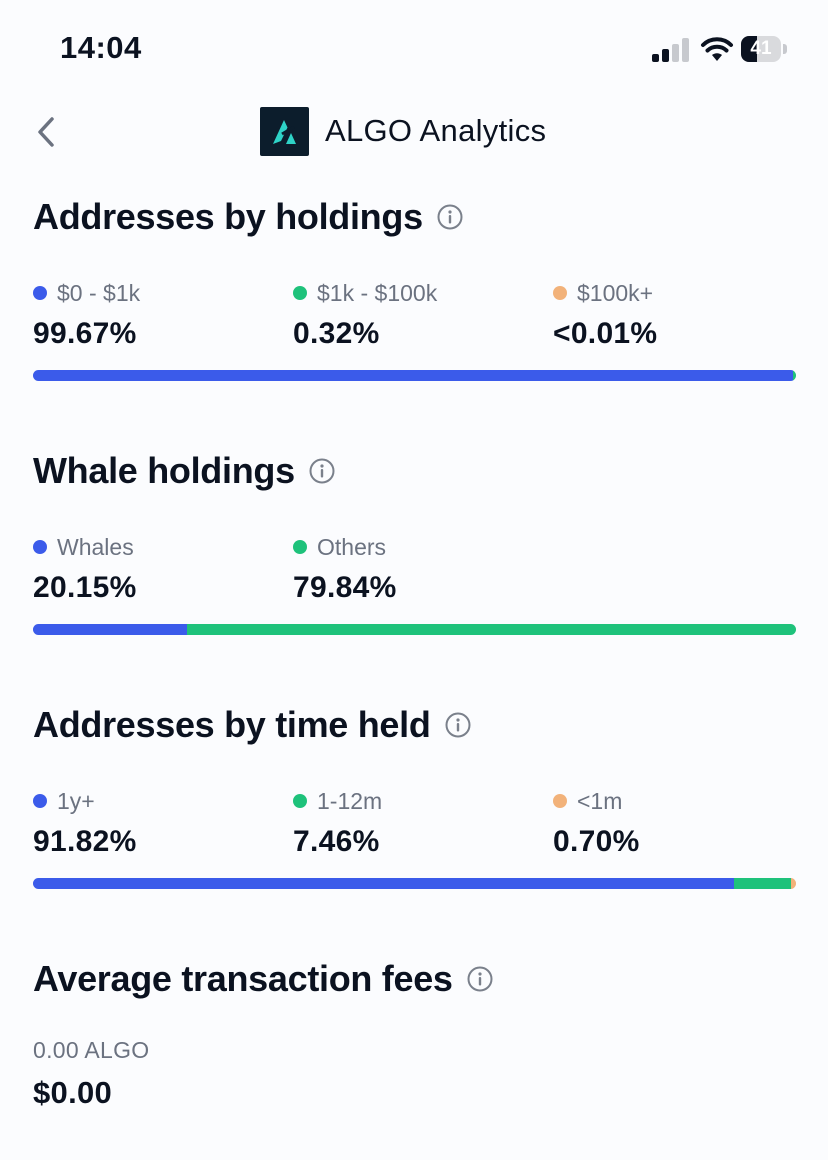 This screenshot has width=828, height=1160. What do you see at coordinates (350, 800) in the screenshot?
I see `legend-label: 1-12m` at bounding box center [350, 800].